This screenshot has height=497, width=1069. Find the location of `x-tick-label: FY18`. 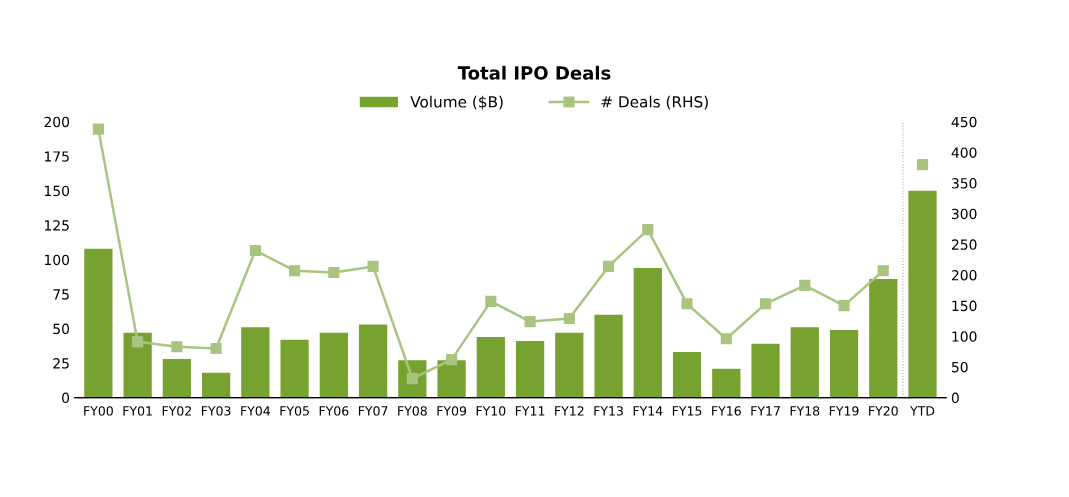

x-tick-label: FY18 is located at coordinates (805, 411).